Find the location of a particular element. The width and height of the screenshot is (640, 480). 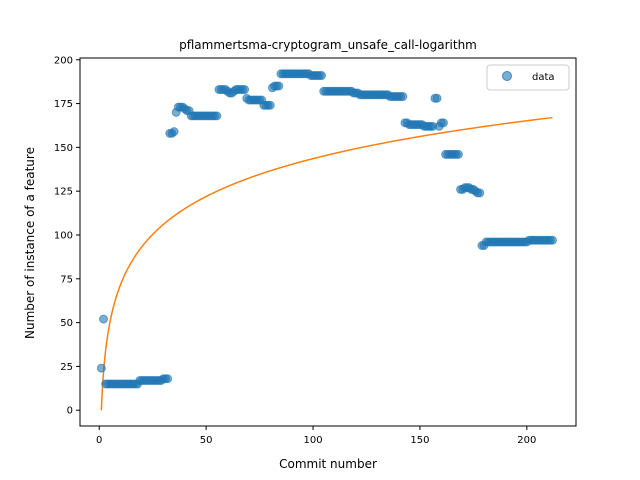

y-tick-label: 50 is located at coordinates (66, 323).